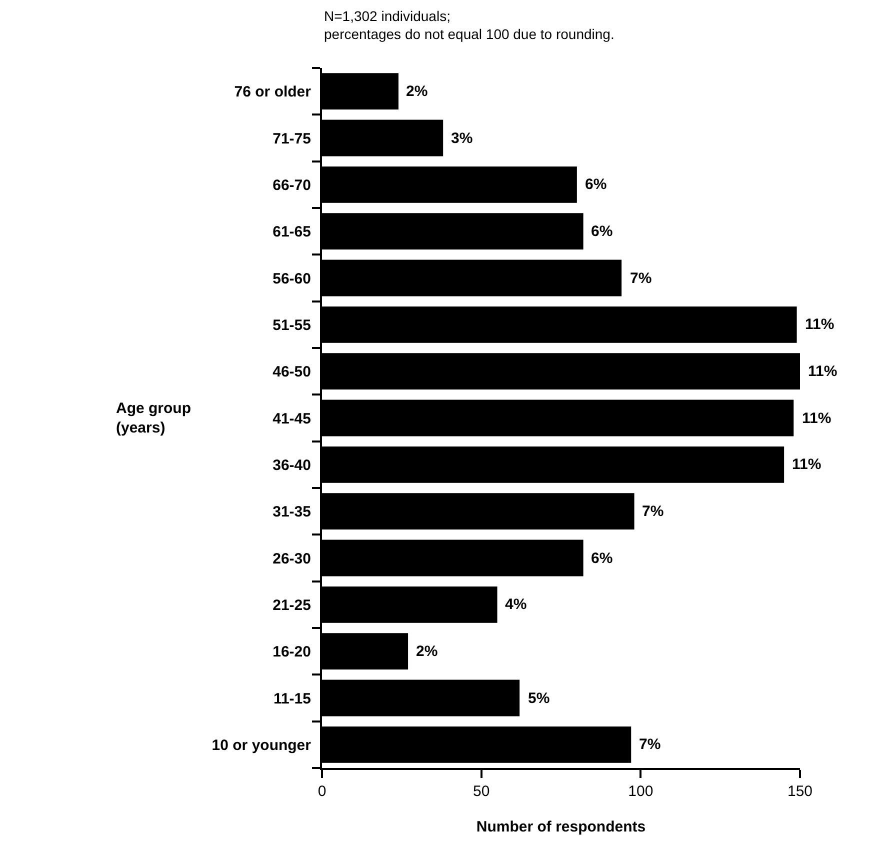  What do you see at coordinates (153, 418) in the screenshot?
I see `y-axis-title: Age group (years)` at bounding box center [153, 418].